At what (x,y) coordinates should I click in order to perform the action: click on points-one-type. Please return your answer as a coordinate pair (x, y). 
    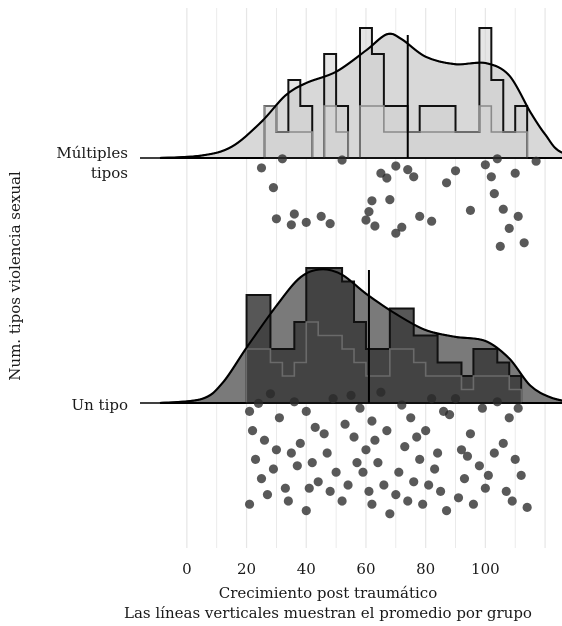
    Looking at the image, I should click on (388, 453).